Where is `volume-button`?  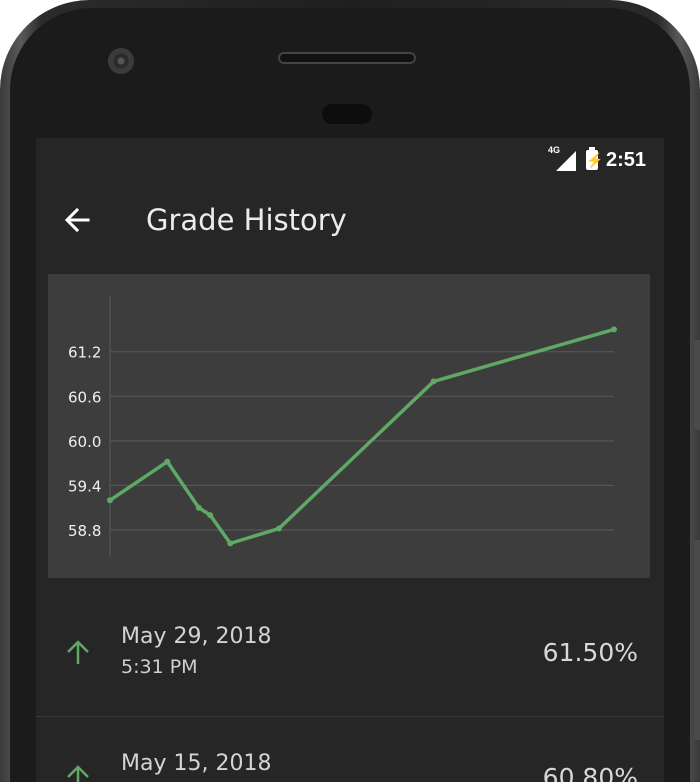
volume-button is located at coordinates (697, 640).